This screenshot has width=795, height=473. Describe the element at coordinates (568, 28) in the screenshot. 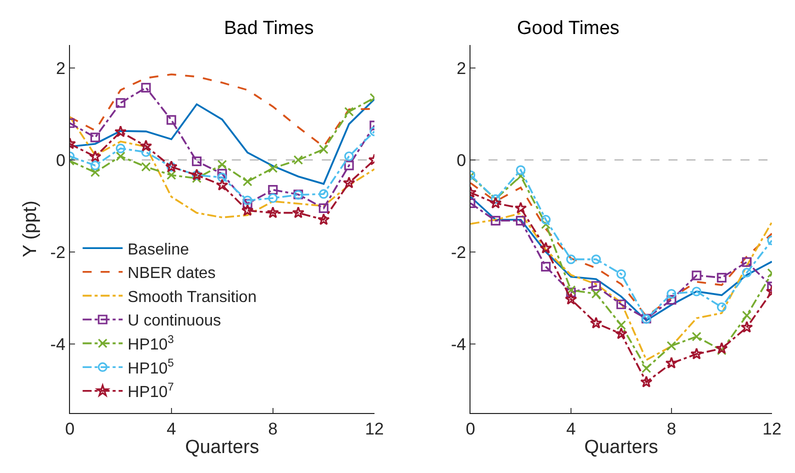

I see `chart-title: Good Times` at that location.